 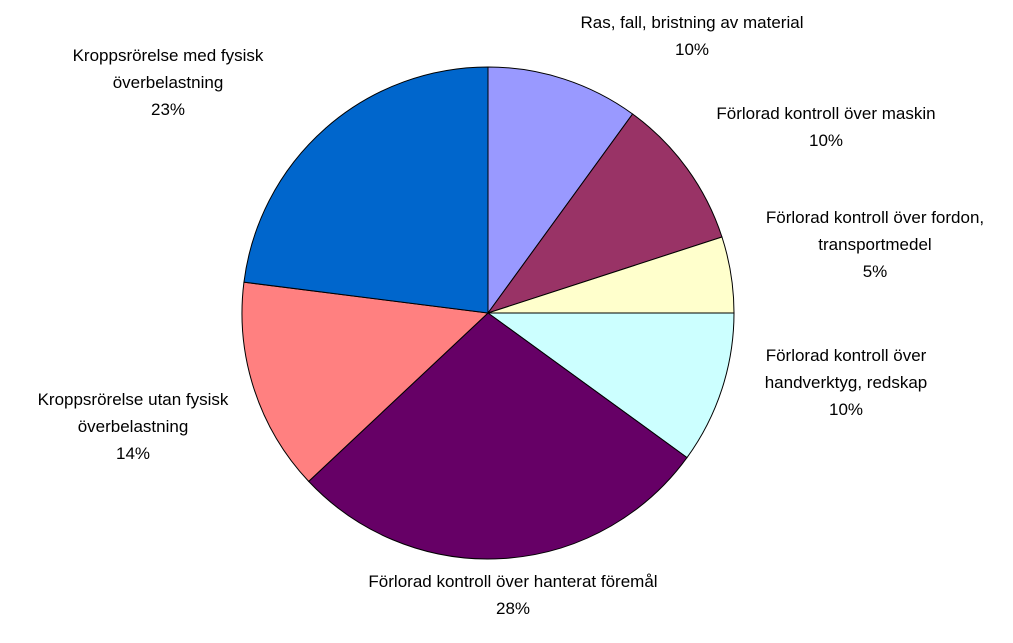 What do you see at coordinates (826, 113) in the screenshot?
I see `category-label: Förlorad kontroll över maskin` at bounding box center [826, 113].